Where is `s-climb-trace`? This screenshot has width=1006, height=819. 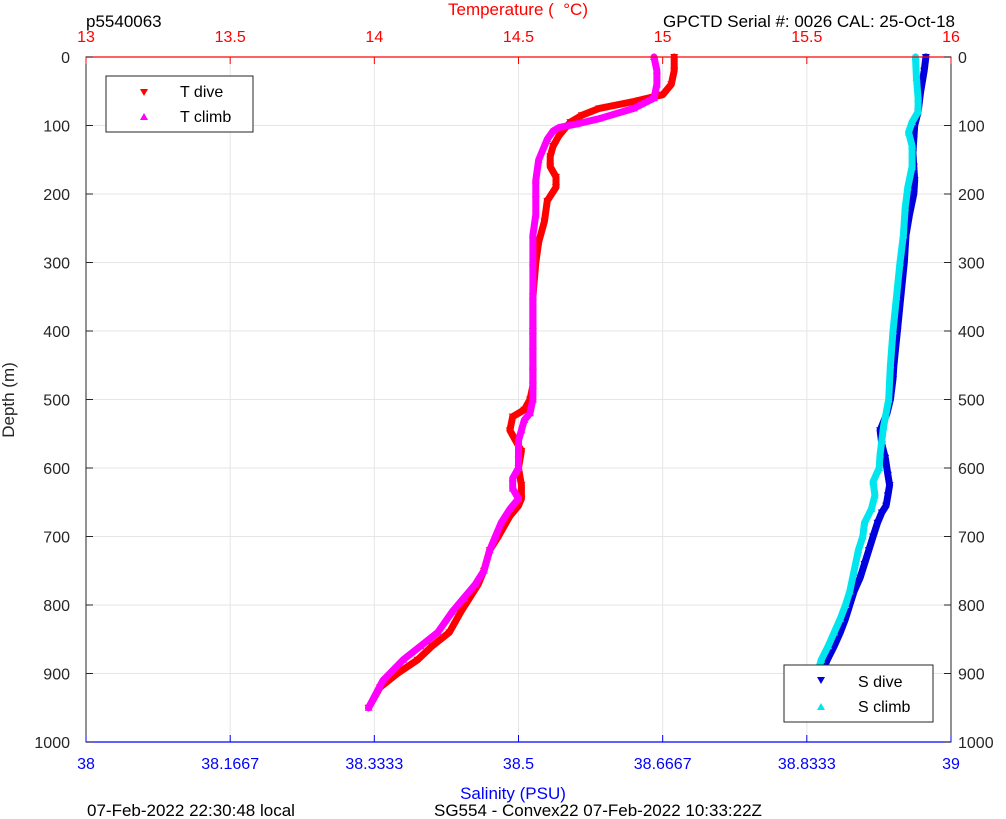
s-climb-trace is located at coordinates (865, 382).